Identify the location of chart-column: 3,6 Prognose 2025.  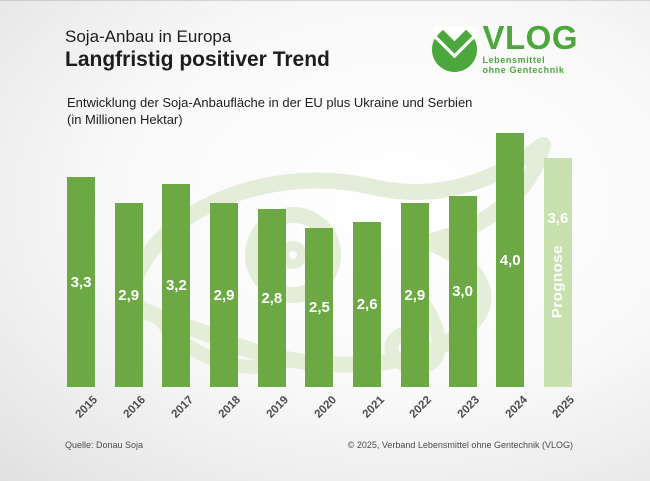
(560, 289).